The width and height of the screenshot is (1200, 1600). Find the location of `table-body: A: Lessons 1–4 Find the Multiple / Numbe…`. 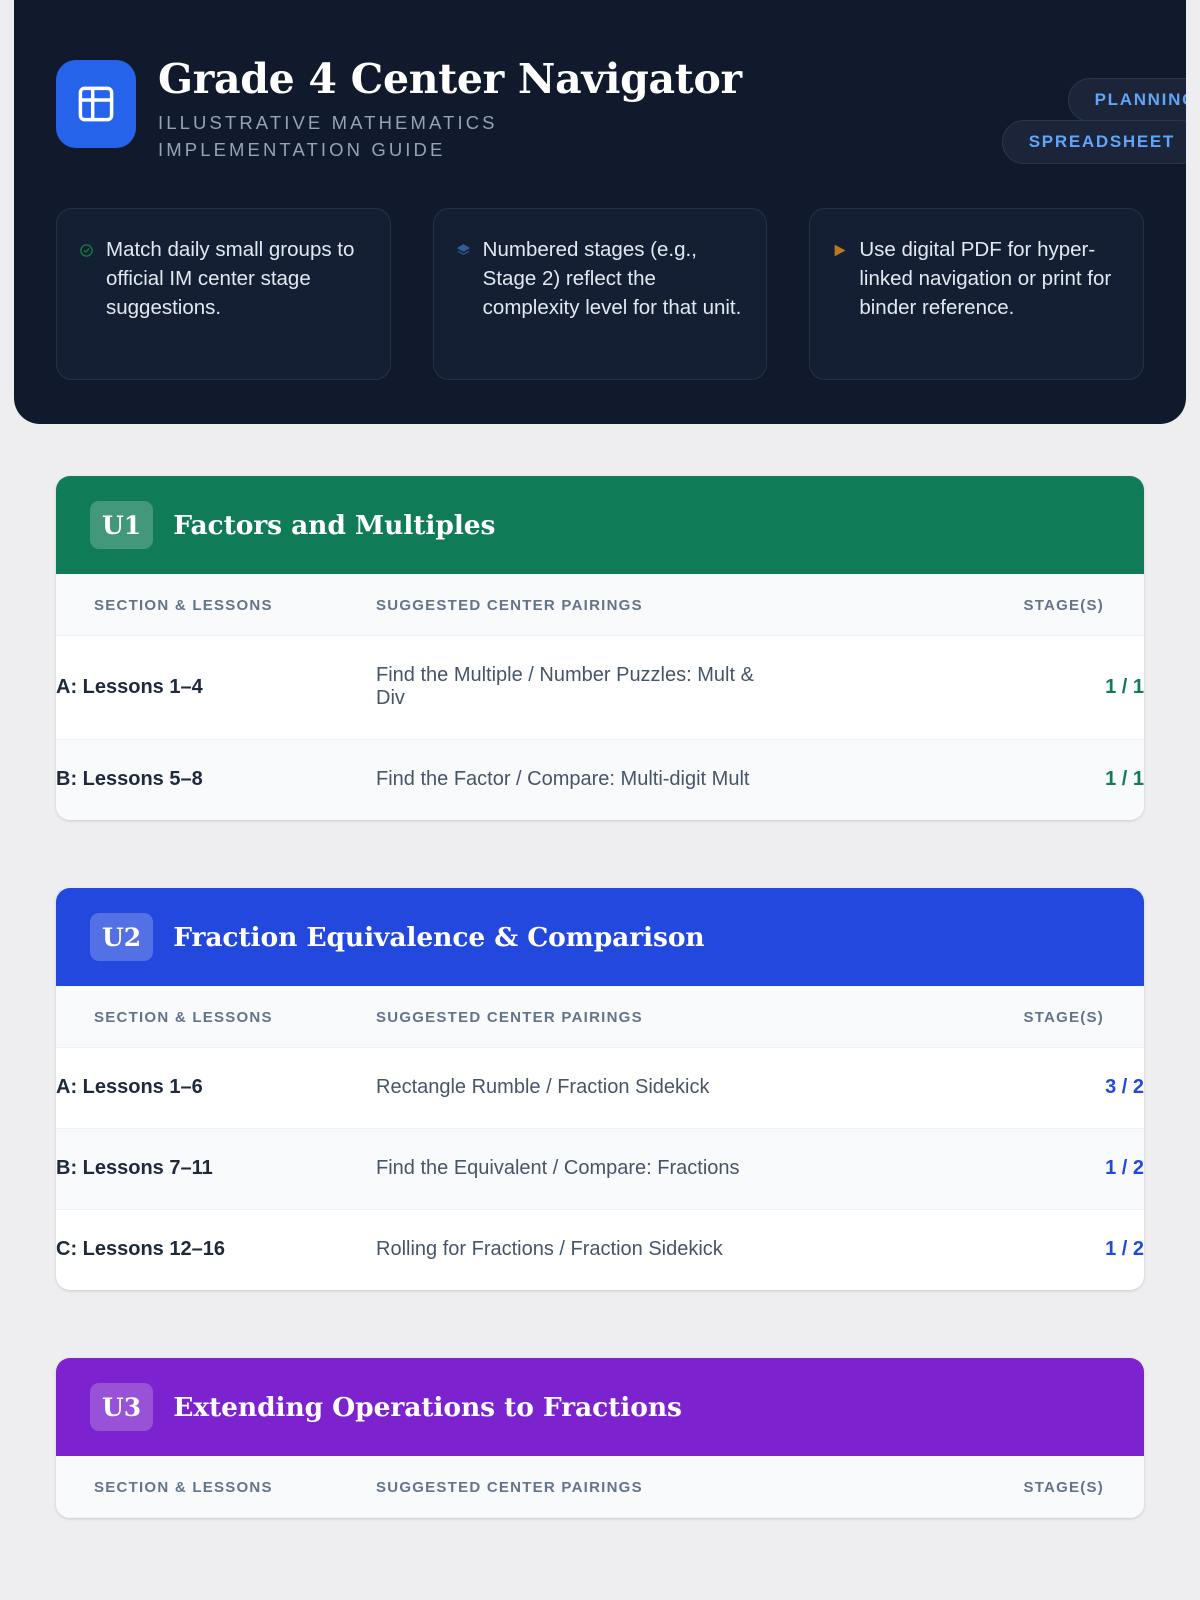

table-body: A: Lessons 1–4 Find the Multiple / Numbe… is located at coordinates (600, 728).